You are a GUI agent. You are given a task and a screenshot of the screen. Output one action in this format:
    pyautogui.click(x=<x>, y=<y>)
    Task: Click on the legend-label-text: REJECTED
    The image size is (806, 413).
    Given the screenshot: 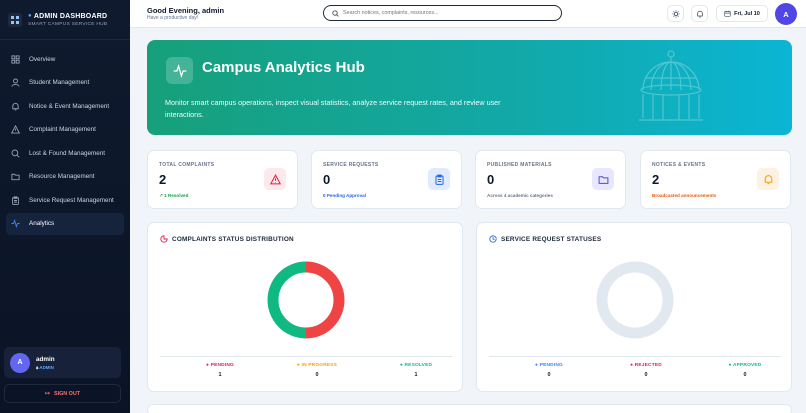 What is the action you would take?
    pyautogui.click(x=648, y=365)
    